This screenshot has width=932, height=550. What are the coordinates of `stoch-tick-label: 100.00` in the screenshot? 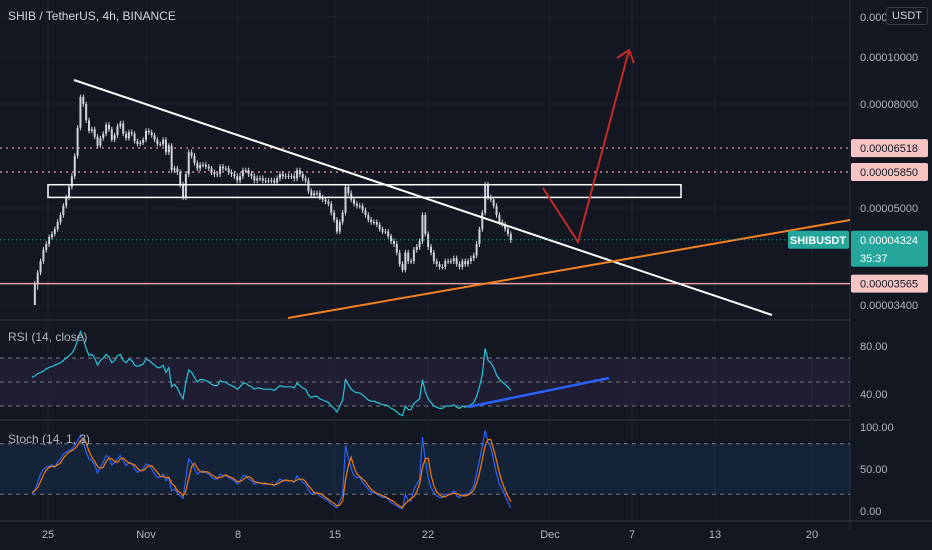 It's located at (877, 428).